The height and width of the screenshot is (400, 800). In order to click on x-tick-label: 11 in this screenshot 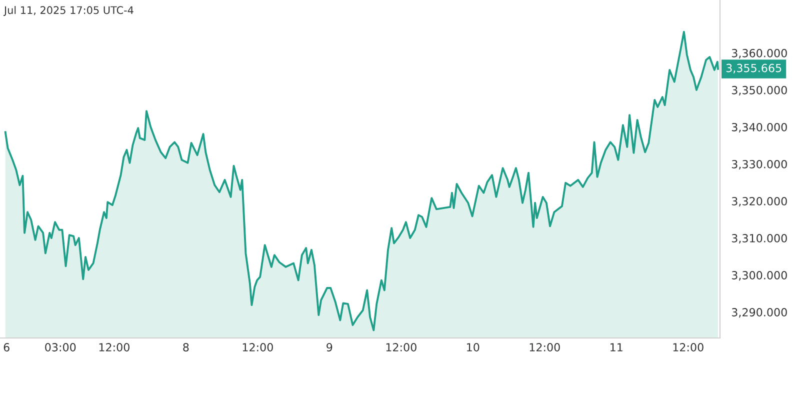, I will do `click(616, 347)`.